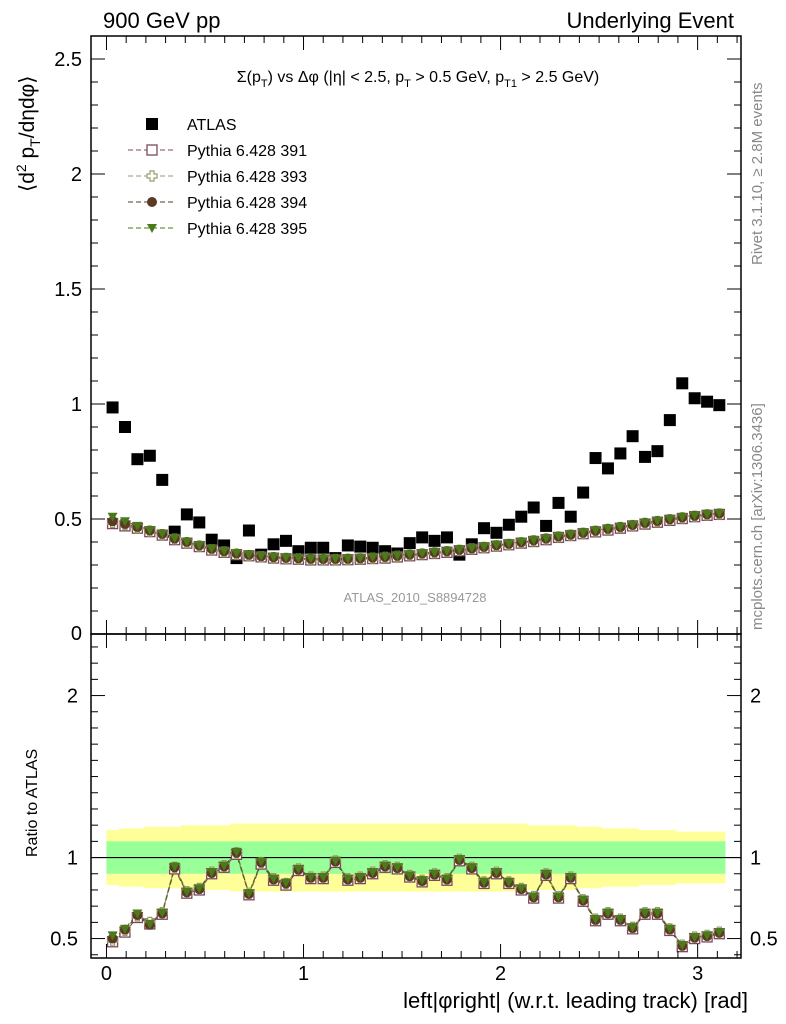 The height and width of the screenshot is (1024, 786). I want to click on ylabel-sup: 2, so click(21, 168).